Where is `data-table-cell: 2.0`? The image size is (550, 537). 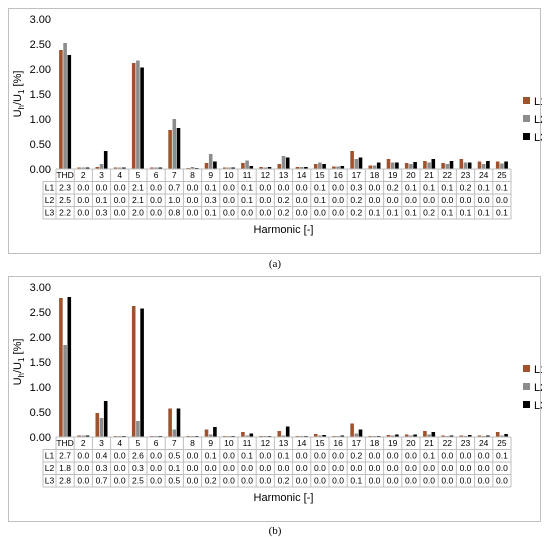
data-table-cell: 2.0 is located at coordinates (138, 213).